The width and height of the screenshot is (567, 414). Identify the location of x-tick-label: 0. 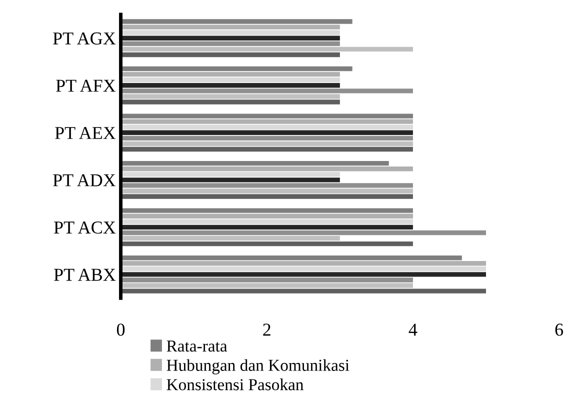
(120, 330).